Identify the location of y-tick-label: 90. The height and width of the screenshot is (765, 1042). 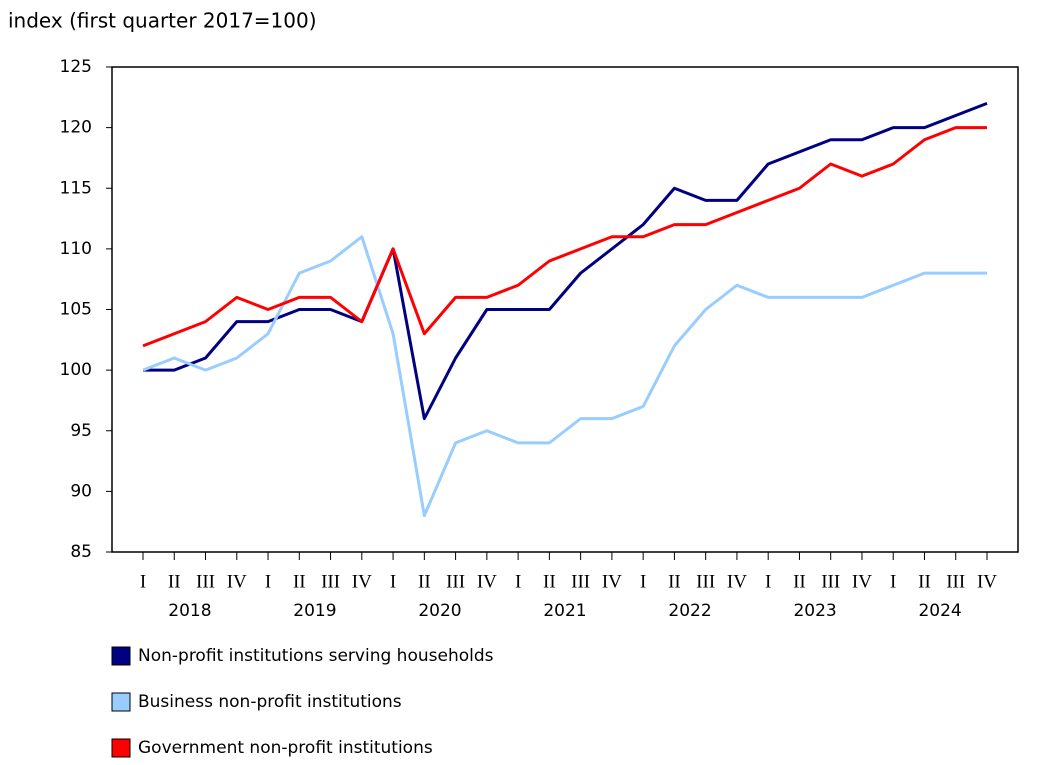
(81, 491).